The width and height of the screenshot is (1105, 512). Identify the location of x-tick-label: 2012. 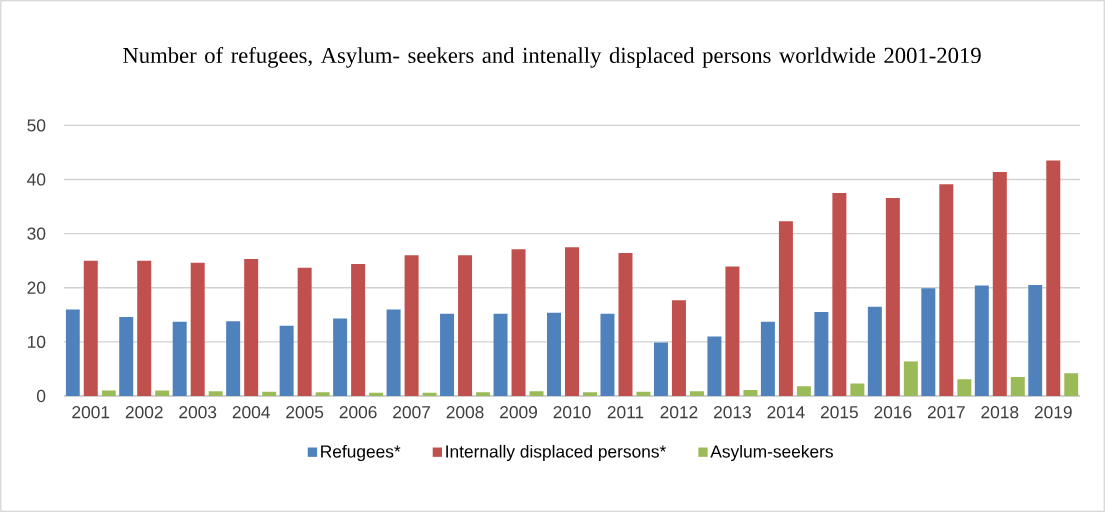
(679, 412).